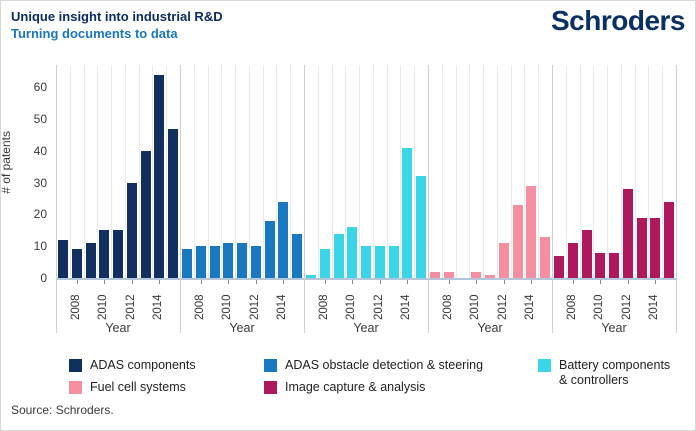  What do you see at coordinates (40, 214) in the screenshot?
I see `y-tick-label-20: 20` at bounding box center [40, 214].